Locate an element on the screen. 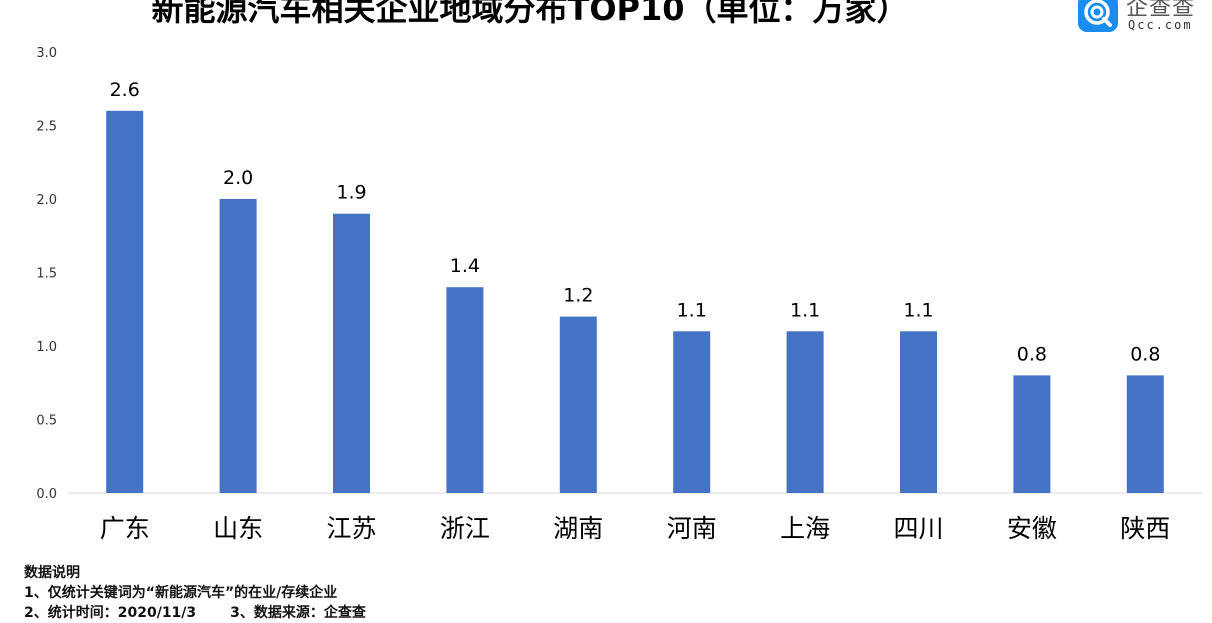 Image resolution: width=1212 pixels, height=623 pixels. qcc-logo: 企查查 Qcc.com is located at coordinates (1145, 19).